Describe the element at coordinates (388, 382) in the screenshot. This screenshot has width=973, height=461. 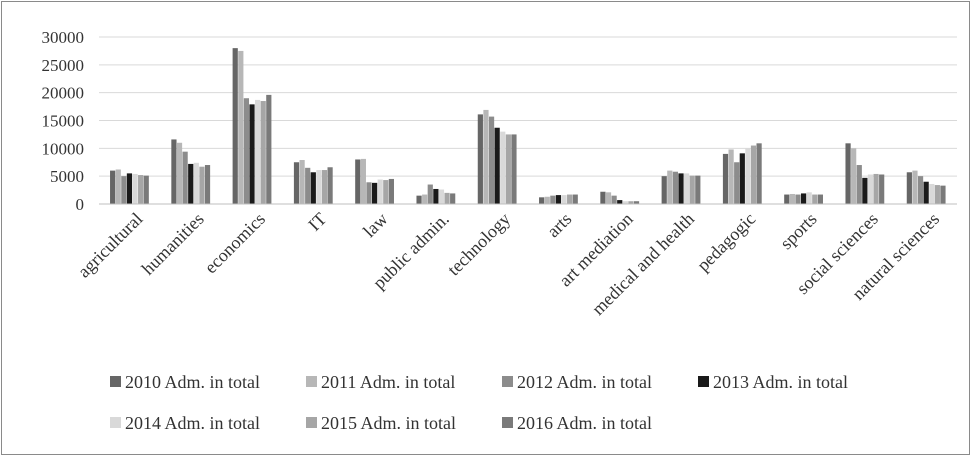
I see `legend-entry: 2011 Adm. in total` at that location.